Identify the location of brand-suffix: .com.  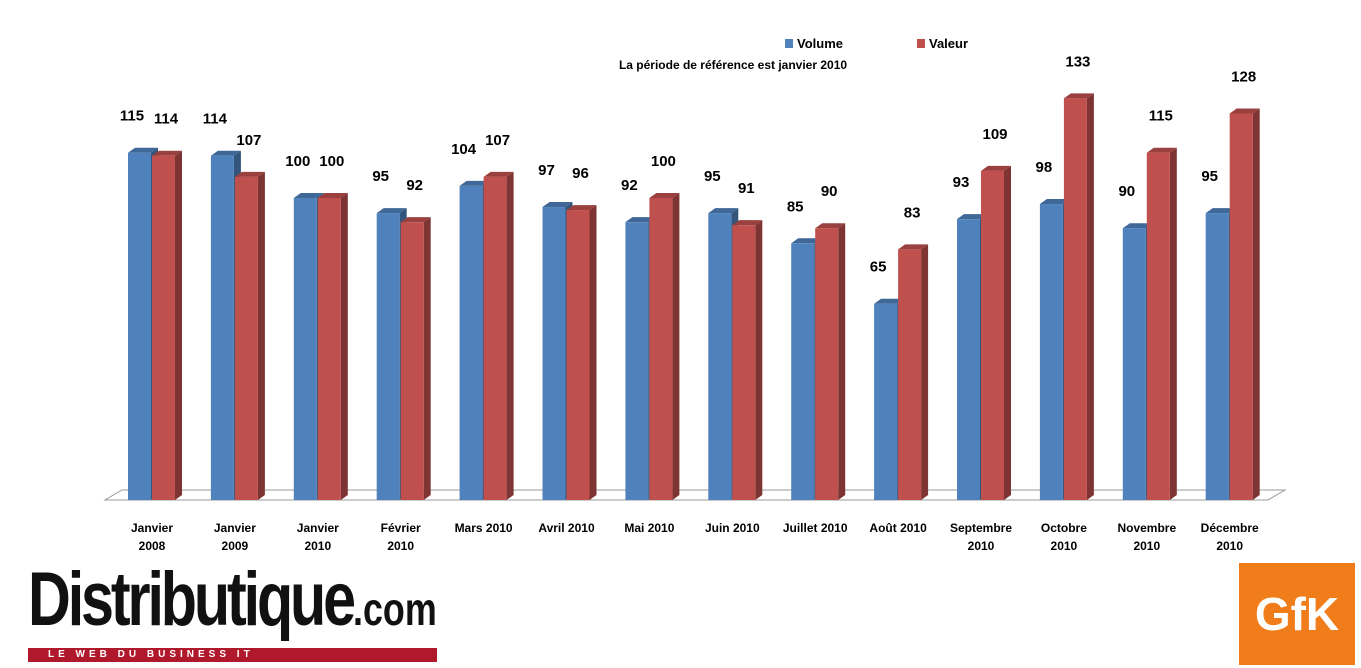
(394, 609).